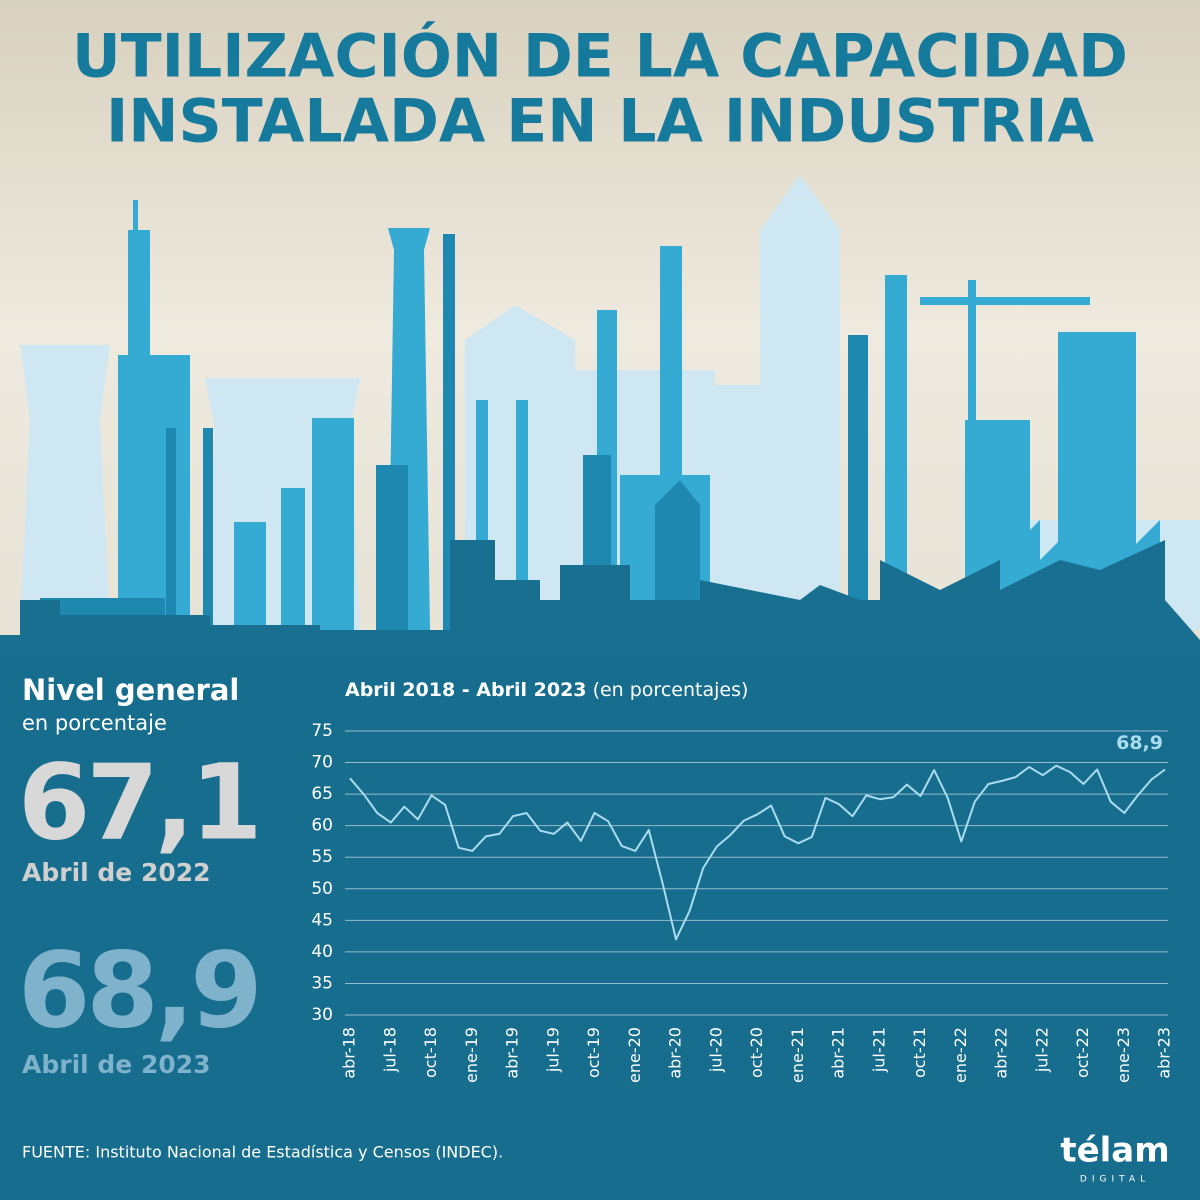 This screenshot has height=1200, width=1200. I want to click on x-tick-label: oct-21, so click(919, 1052).